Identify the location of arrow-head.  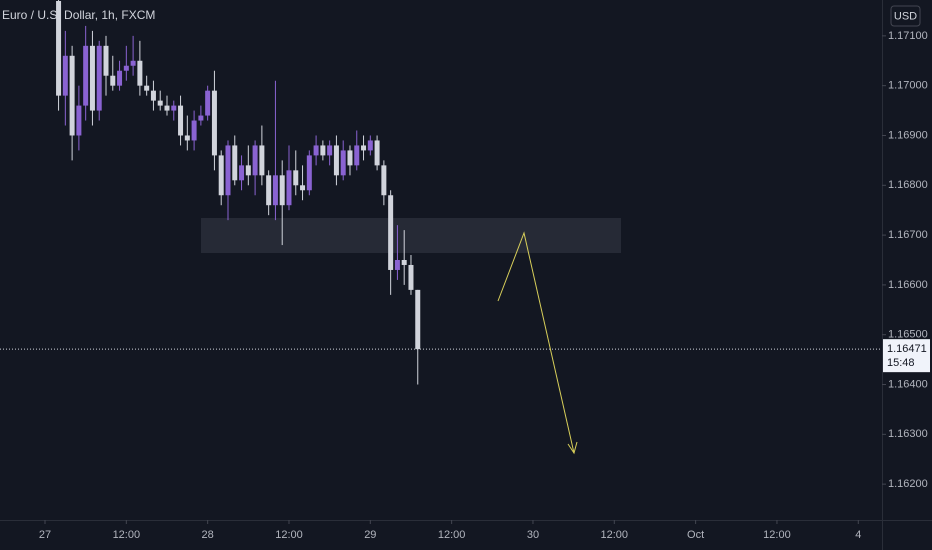
(572, 448).